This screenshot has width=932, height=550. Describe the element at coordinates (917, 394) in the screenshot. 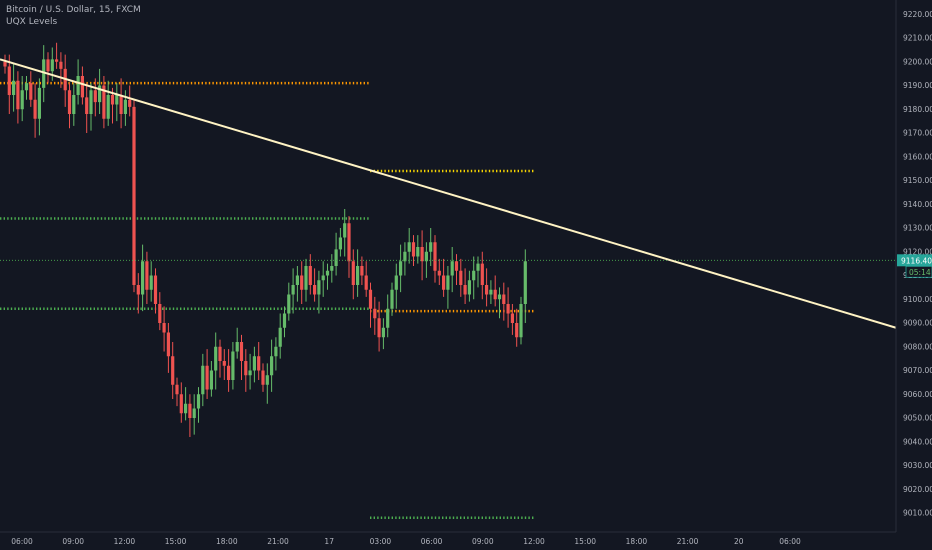

I see `y-tick-label: 9060.00` at that location.